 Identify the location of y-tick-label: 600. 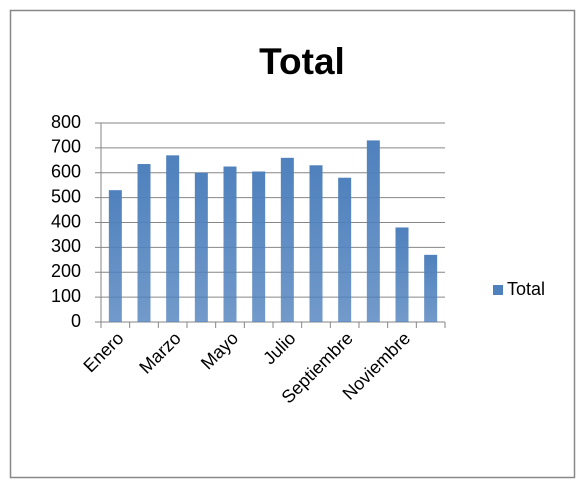
(66, 172).